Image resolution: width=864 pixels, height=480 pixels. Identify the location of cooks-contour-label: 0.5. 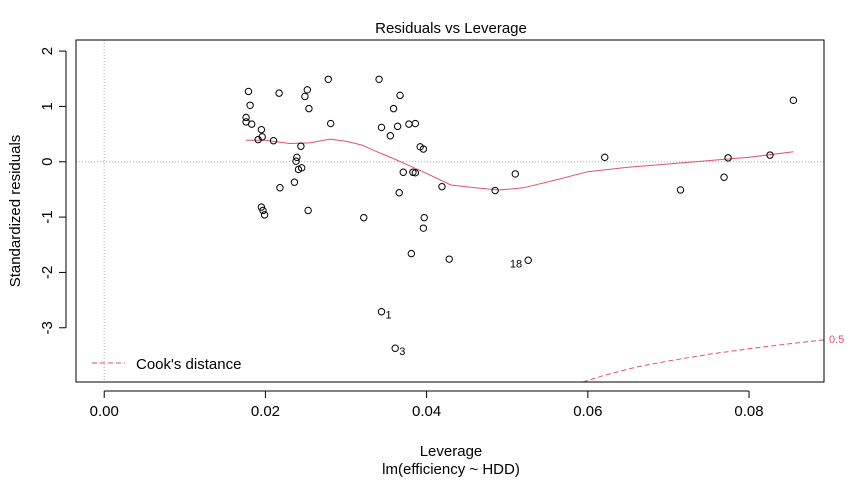
(836, 340).